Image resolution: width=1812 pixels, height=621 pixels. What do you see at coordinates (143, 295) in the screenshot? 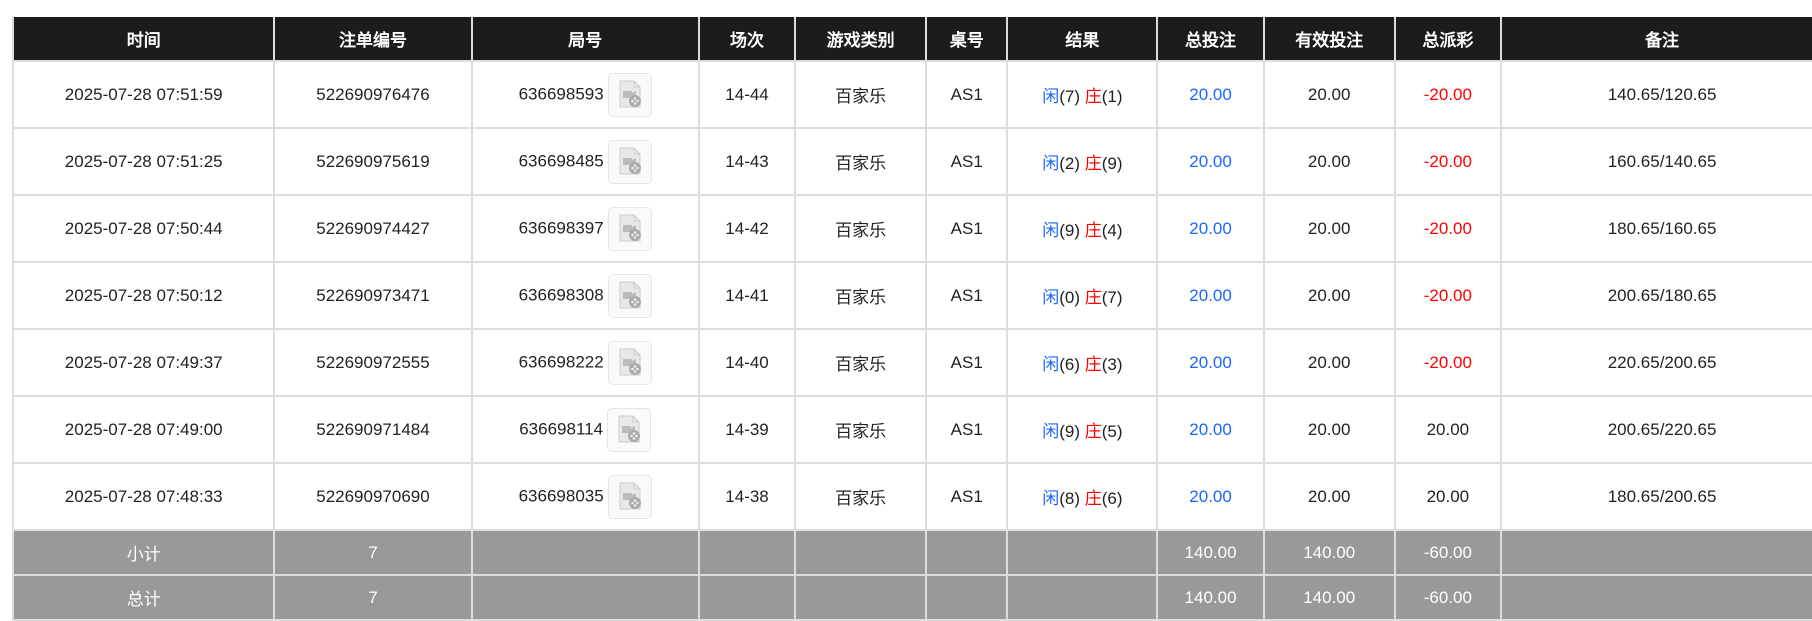
I see `cell-time: 2025-07-28 07:50:12` at bounding box center [143, 295].